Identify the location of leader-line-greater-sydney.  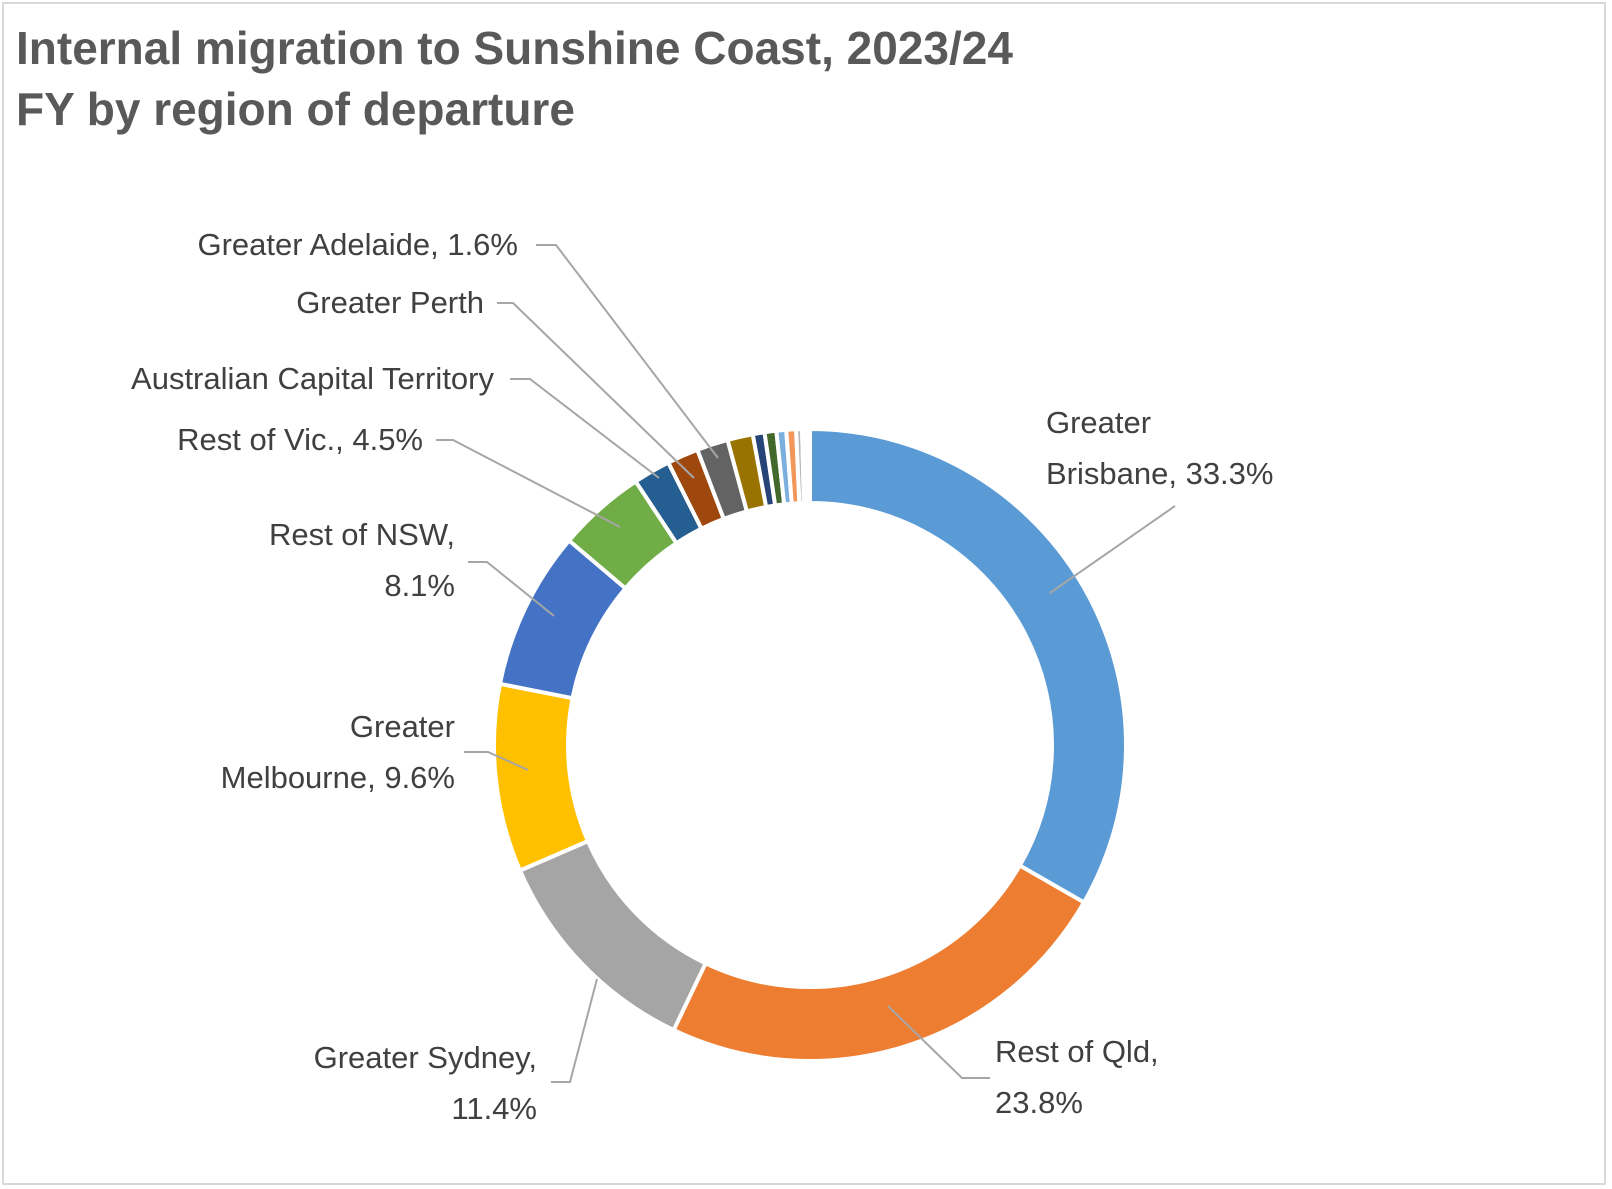
(574, 1030).